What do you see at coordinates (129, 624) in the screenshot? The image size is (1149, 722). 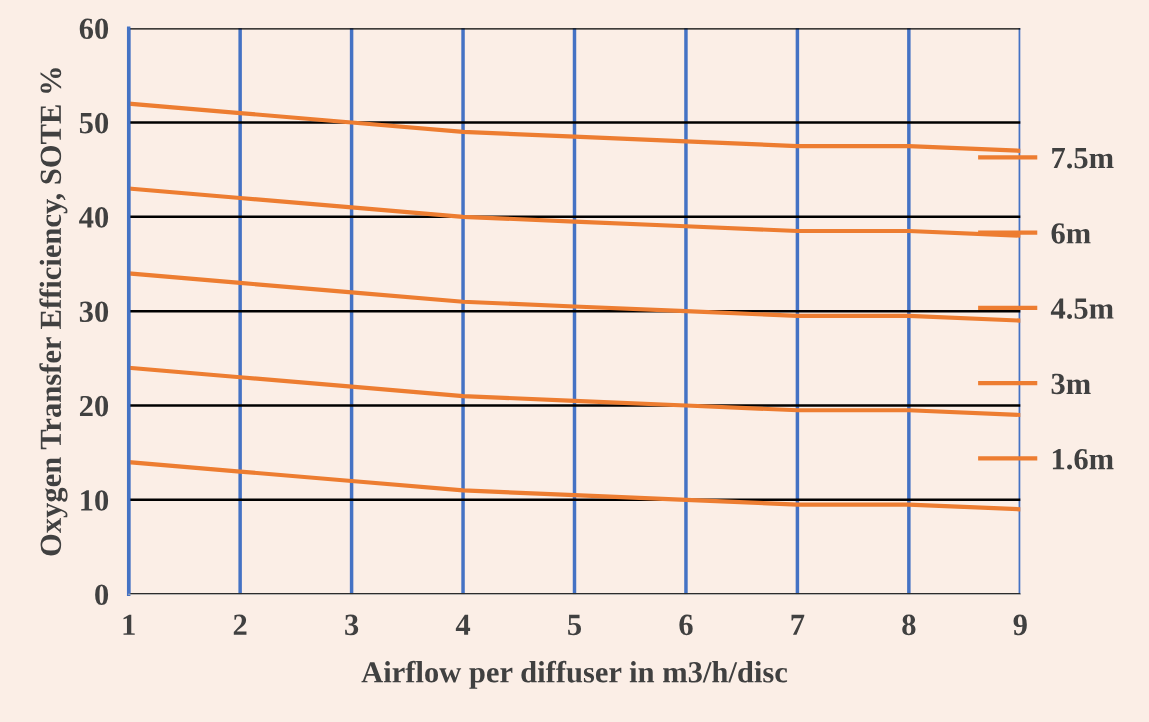 I see `x-tick-label: 1` at bounding box center [129, 624].